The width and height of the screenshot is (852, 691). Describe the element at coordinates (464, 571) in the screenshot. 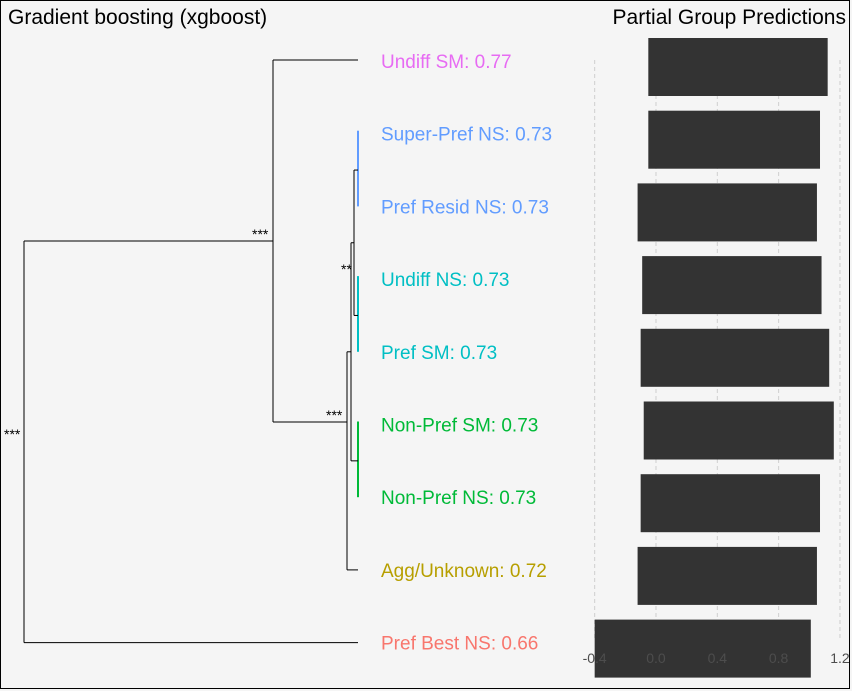

I see `leaf-label: Agg/Unknown: 0.72` at that location.